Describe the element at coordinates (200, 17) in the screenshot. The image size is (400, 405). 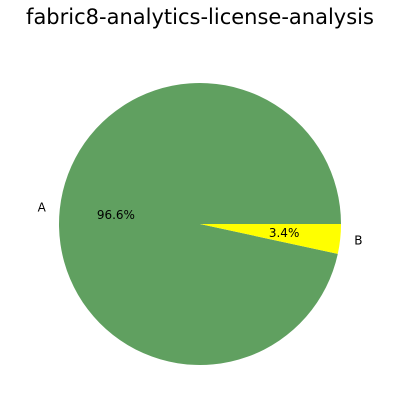
I see `chart-title: fabric8-analytics-license-analysis` at that location.